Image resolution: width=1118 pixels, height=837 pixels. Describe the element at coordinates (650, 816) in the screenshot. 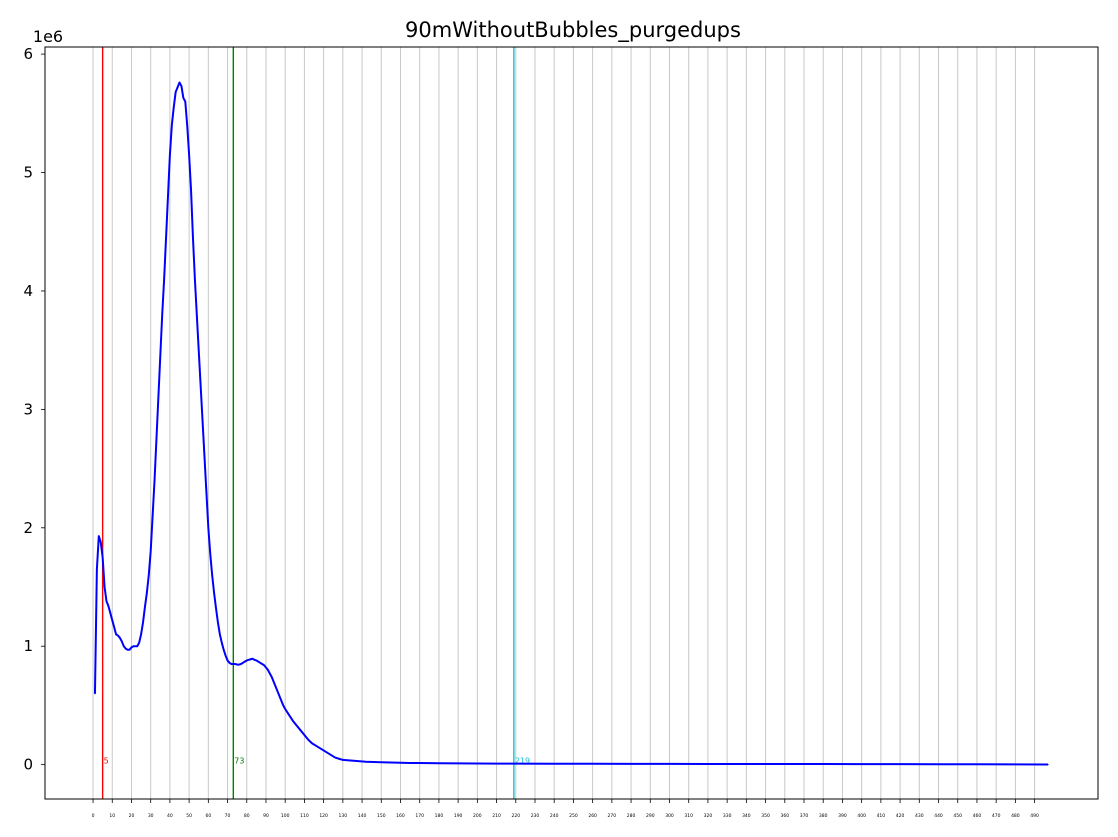

I see `x-tick-label: 290` at that location.